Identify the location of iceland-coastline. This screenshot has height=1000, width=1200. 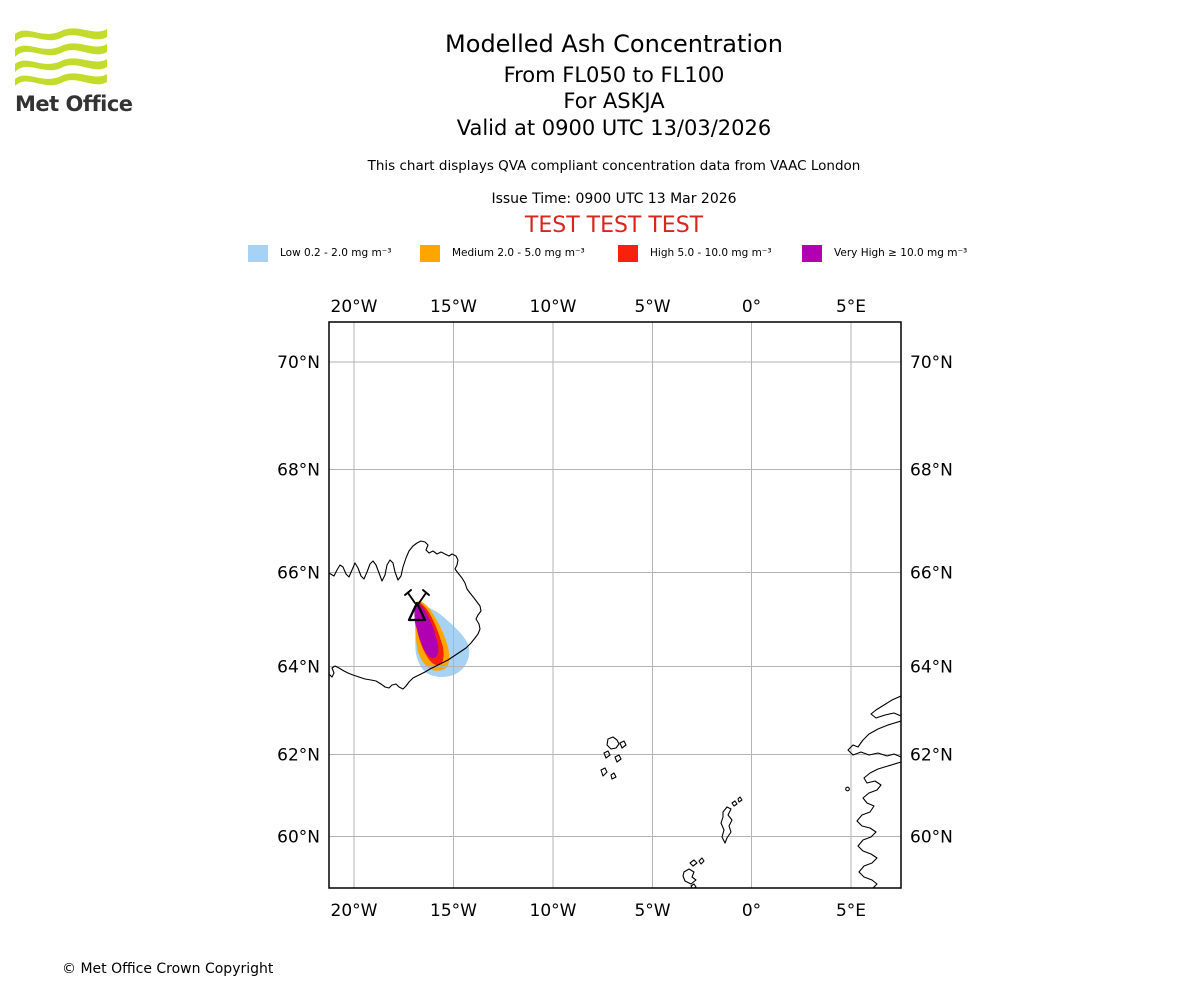
(405, 615).